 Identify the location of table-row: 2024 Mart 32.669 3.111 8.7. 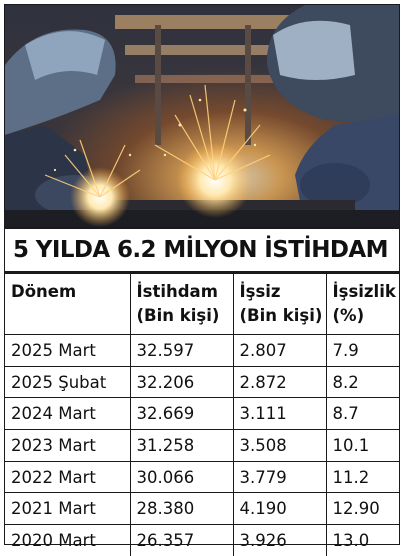
(202, 414).